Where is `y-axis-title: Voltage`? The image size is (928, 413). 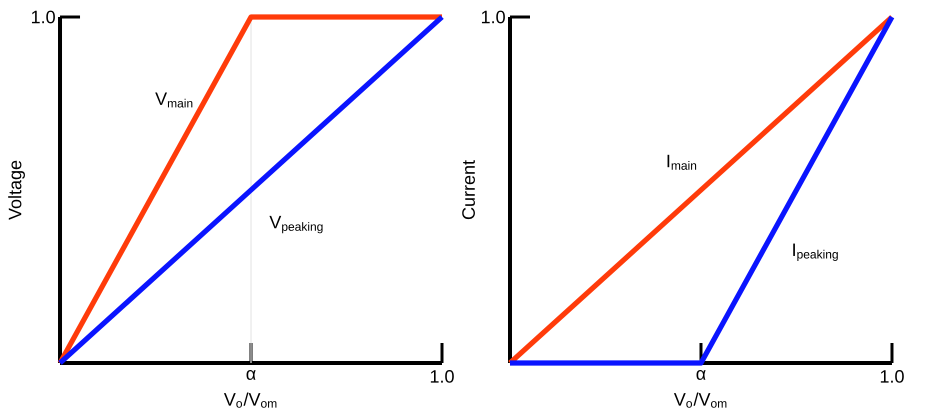
y-axis-title: Voltage is located at coordinates (16, 190).